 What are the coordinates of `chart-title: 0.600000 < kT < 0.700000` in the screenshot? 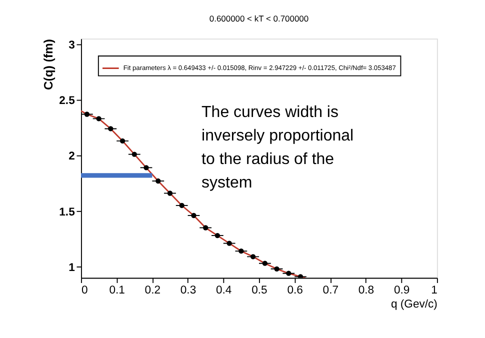 It's located at (259, 19).